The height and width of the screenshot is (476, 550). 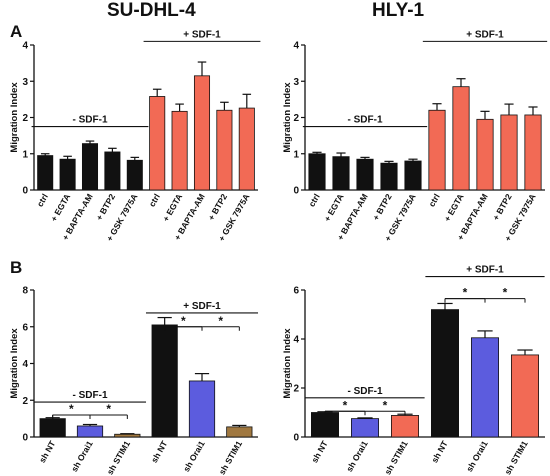 What do you see at coordinates (14, 363) in the screenshot?
I see `chart3-y-axis-label: Migration Index` at bounding box center [14, 363].